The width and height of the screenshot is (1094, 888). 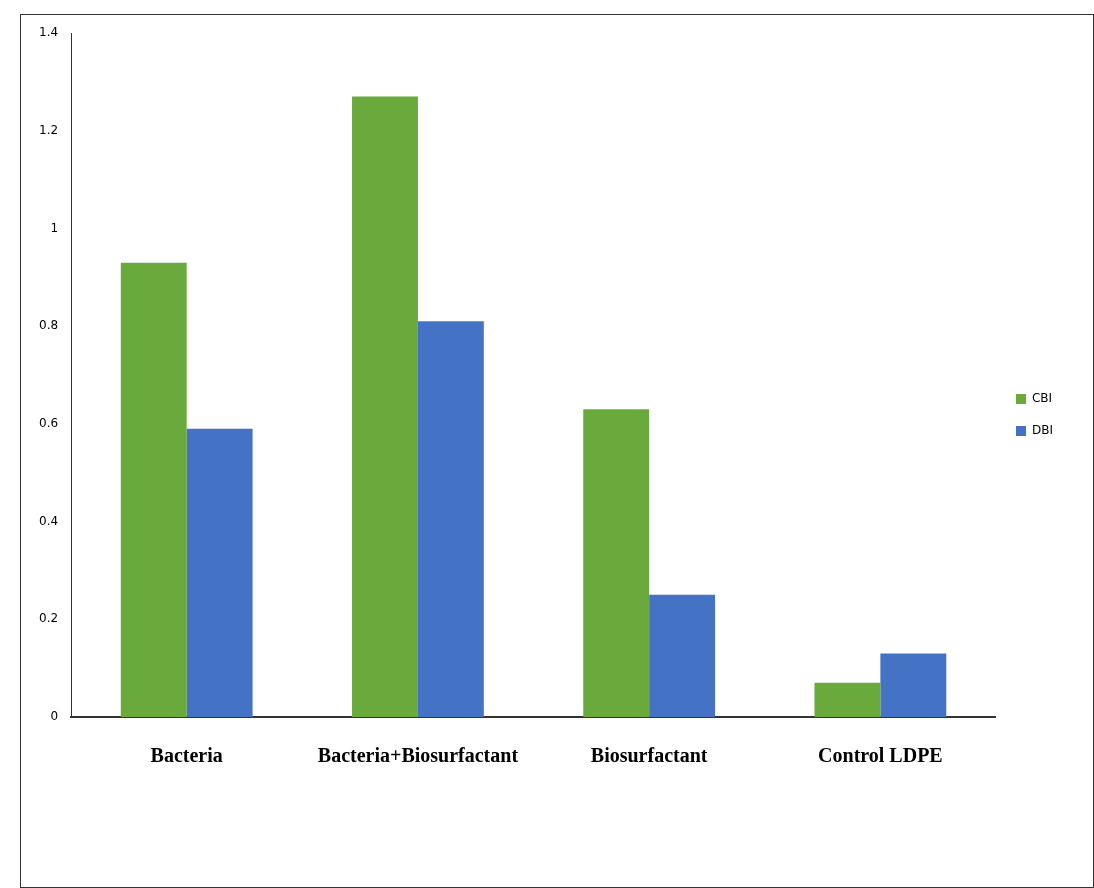 What do you see at coordinates (186, 755) in the screenshot?
I see `x-tick-label: Bacteria` at bounding box center [186, 755].